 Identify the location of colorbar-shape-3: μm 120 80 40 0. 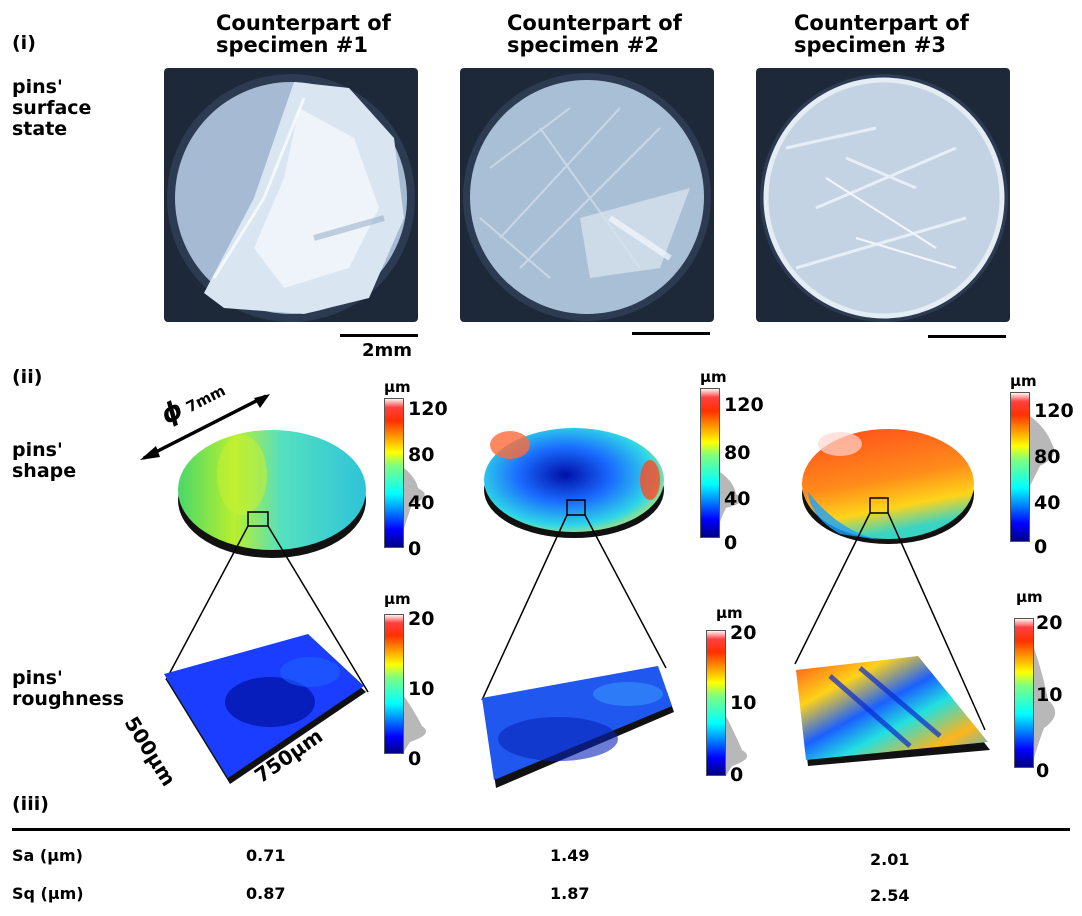
(1039, 469).